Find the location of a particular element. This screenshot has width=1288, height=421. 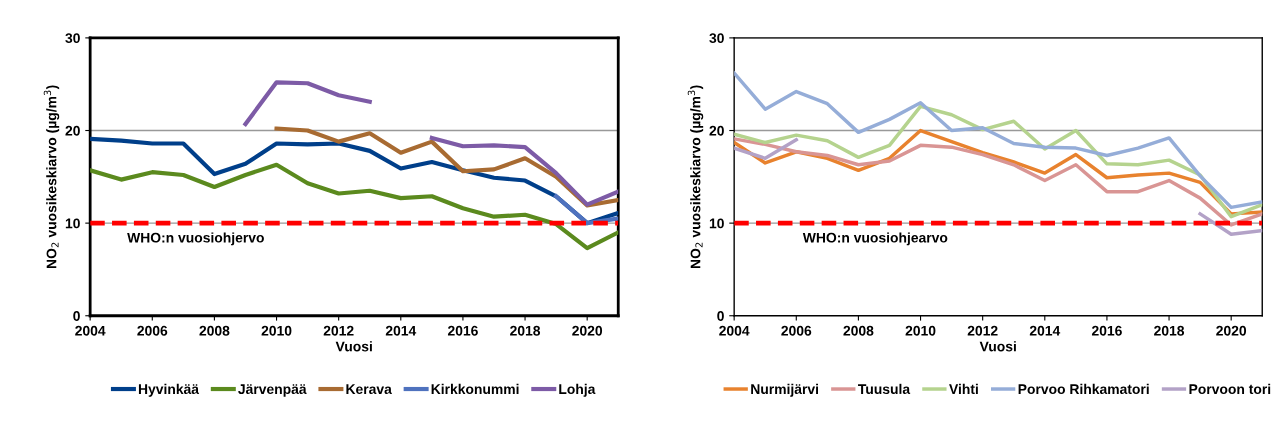

legend-label: Lohja is located at coordinates (577, 390).